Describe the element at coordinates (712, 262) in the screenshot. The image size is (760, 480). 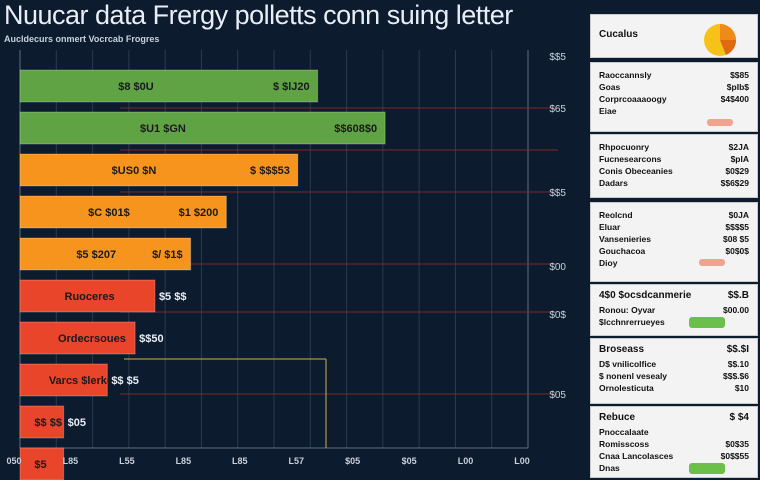
I see `panel-3-status-pill` at that location.